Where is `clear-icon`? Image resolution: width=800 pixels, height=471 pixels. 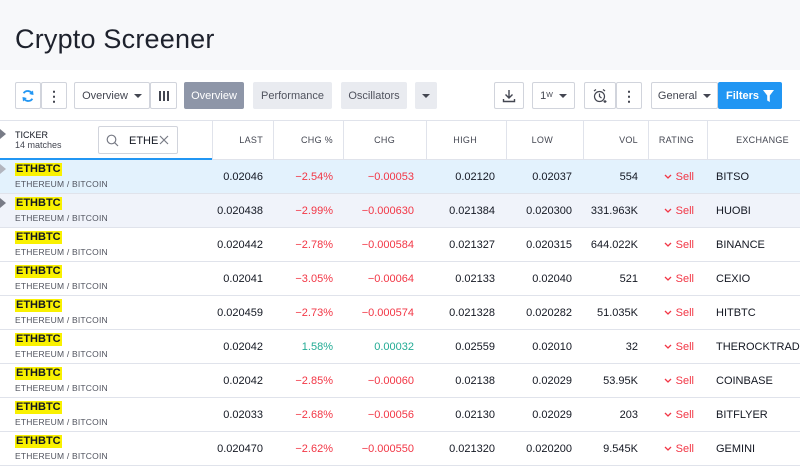 clear-icon is located at coordinates (164, 140).